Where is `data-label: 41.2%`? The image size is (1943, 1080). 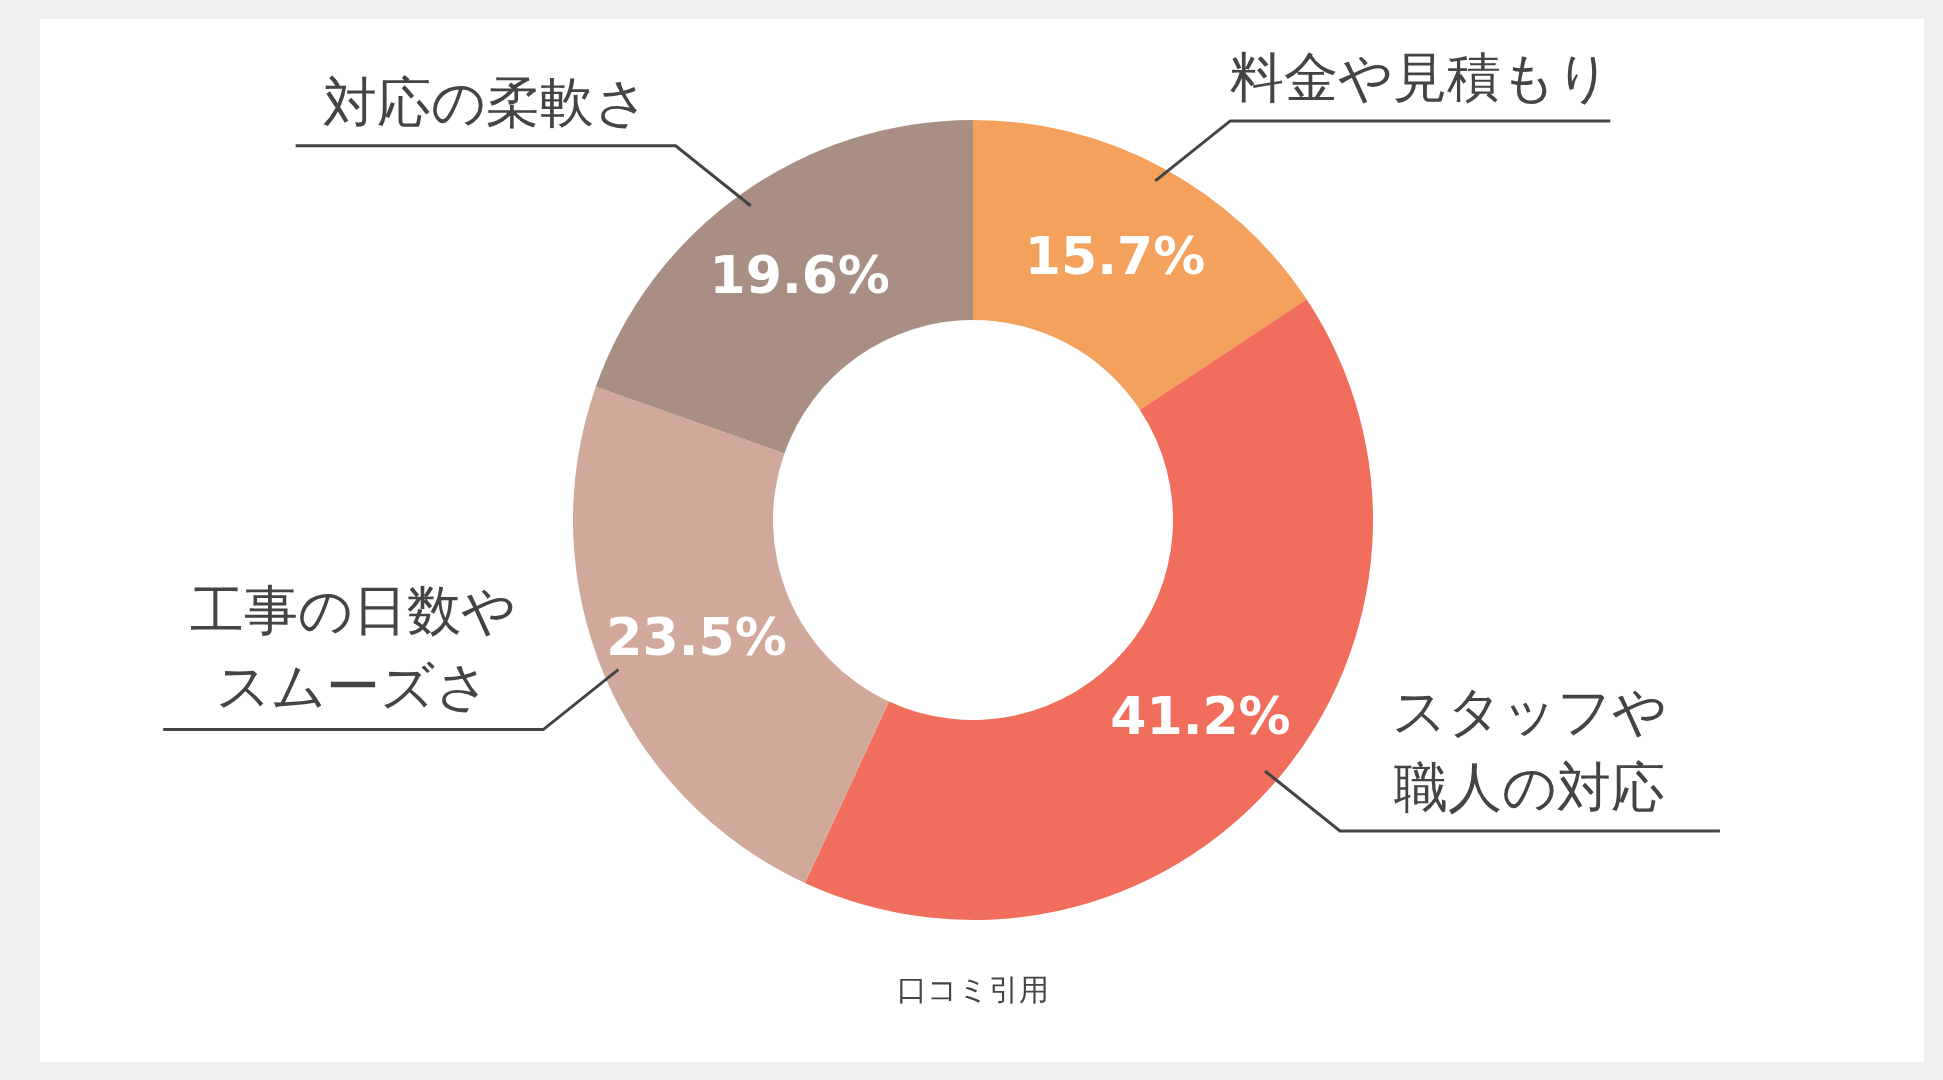
data-label: 41.2% is located at coordinates (1200, 715).